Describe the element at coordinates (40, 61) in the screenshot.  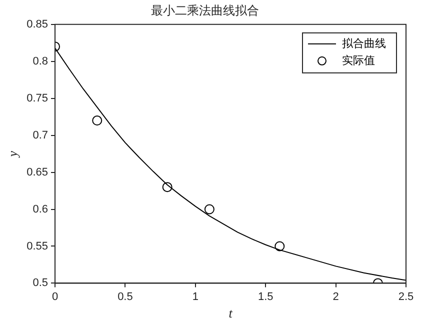
I see `y-tick-label: 0.8` at that location.